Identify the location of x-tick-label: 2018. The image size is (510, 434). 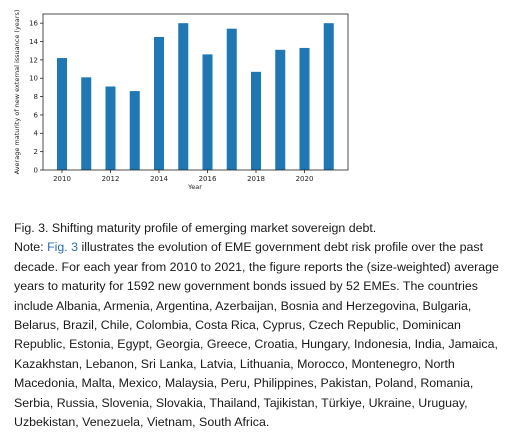
(256, 179).